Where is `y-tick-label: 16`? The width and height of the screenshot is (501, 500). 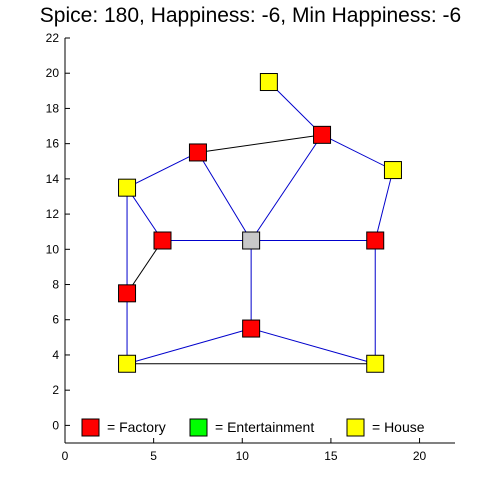
y-tick-label: 16 is located at coordinates (53, 144).